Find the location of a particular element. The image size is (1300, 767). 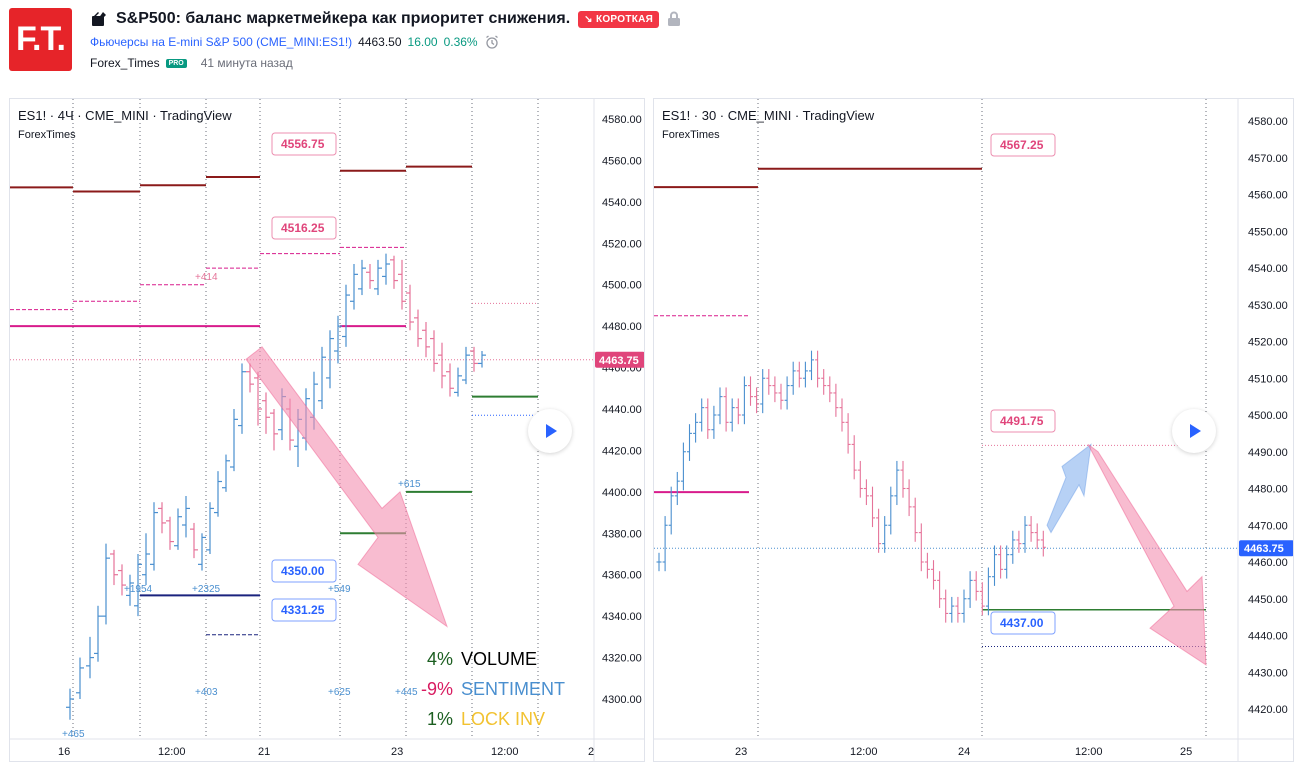

price-tick-label: 4510.00 is located at coordinates (1268, 379).